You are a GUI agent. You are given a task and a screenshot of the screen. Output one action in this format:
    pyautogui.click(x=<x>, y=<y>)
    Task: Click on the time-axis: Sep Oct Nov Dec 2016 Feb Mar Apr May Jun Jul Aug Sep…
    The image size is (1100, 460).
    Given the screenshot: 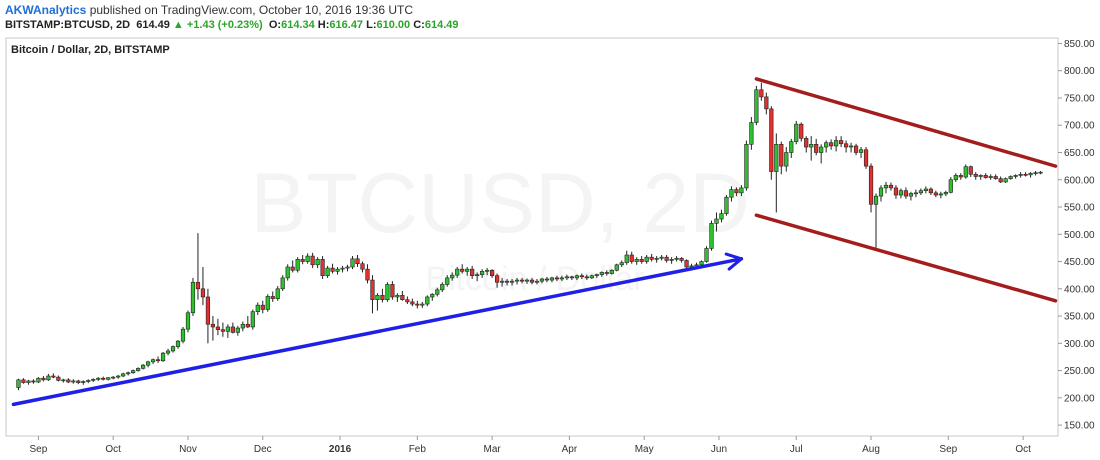 What is the action you would take?
    pyautogui.click(x=531, y=445)
    